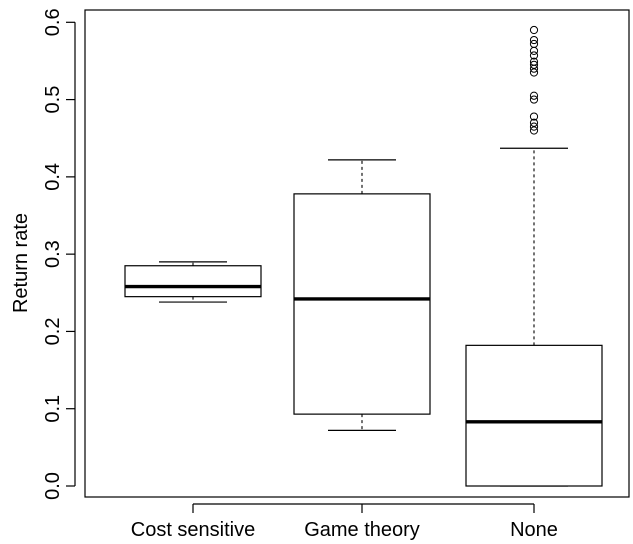 The height and width of the screenshot is (544, 633). Describe the element at coordinates (53, 22) in the screenshot. I see `y-tick-label: 0.6` at that location.